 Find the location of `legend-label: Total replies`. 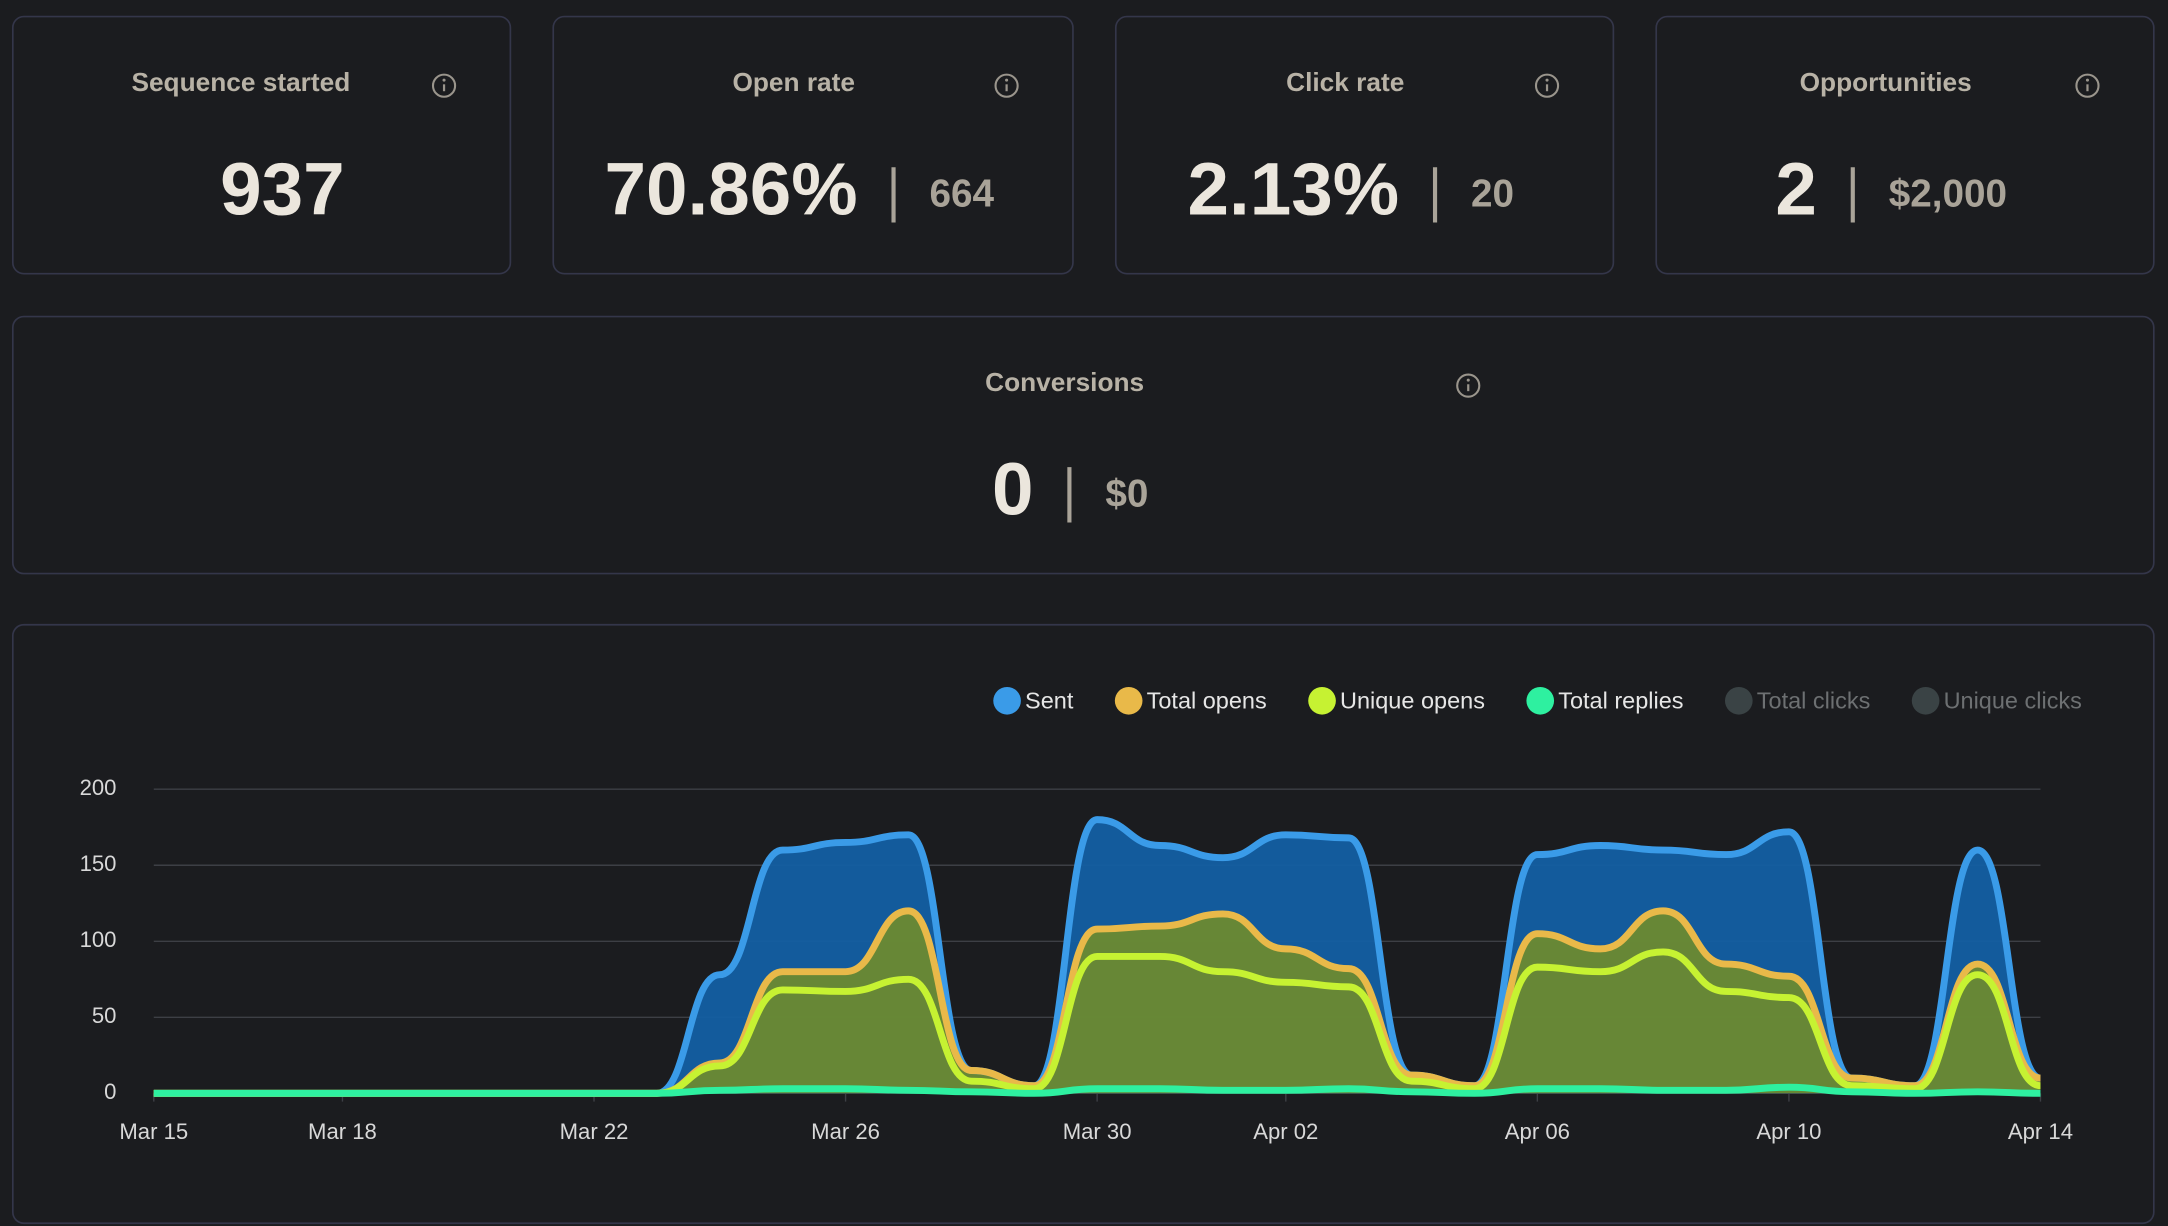

legend-label: Total replies is located at coordinates (1620, 700).